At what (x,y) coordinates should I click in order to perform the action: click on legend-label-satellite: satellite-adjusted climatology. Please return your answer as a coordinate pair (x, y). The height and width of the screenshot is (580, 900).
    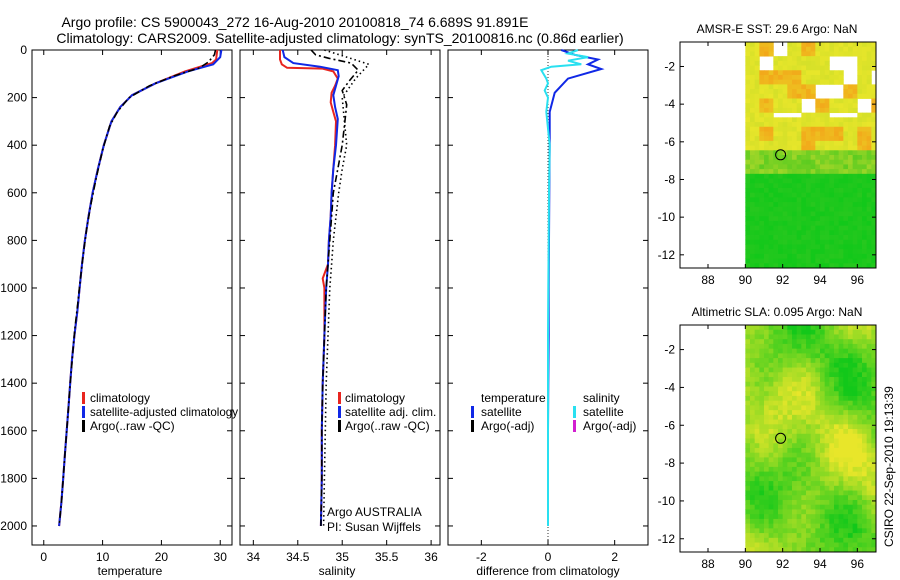
    Looking at the image, I should click on (164, 412).